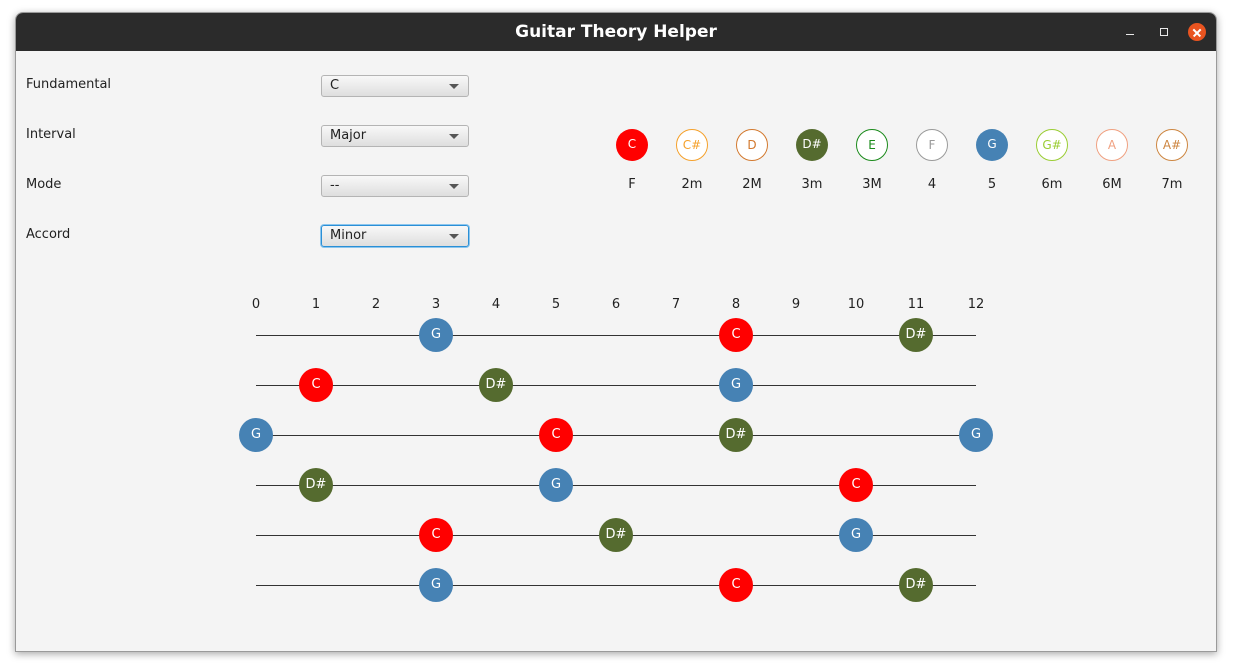 This screenshot has width=1234, height=669. I want to click on fret-number: 11, so click(916, 304).